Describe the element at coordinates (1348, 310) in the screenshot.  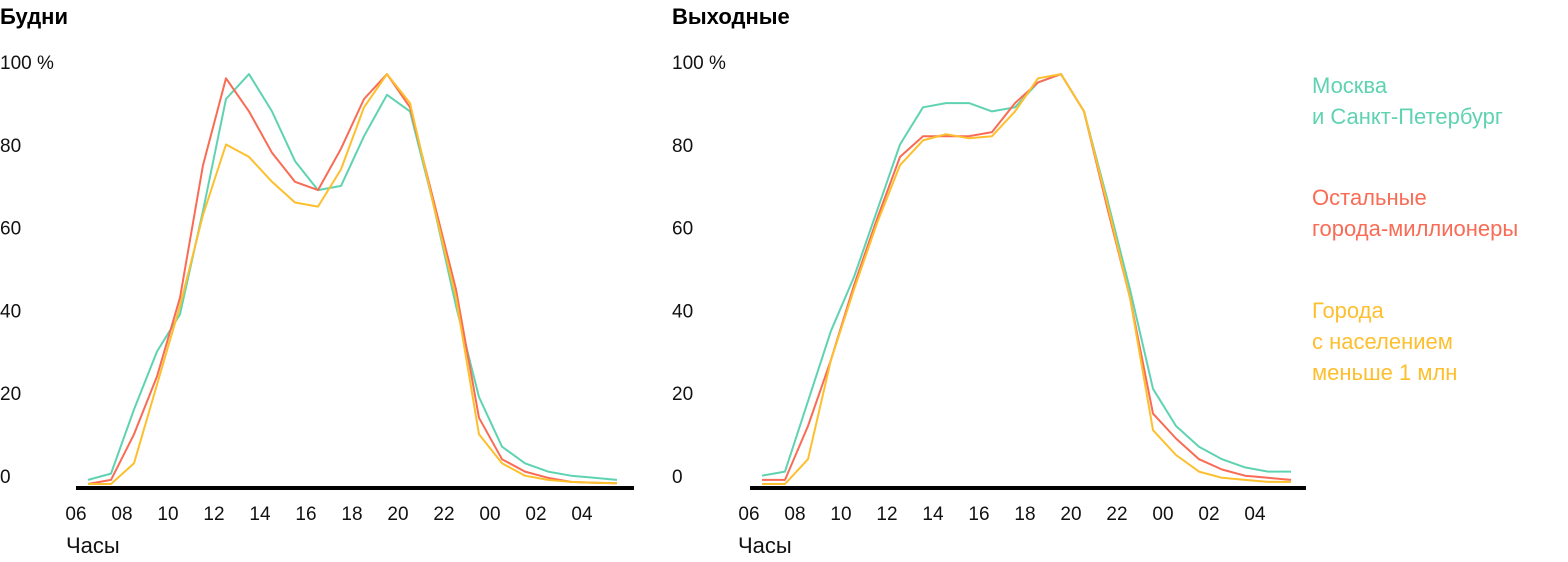
I see `legend-label: Города` at that location.